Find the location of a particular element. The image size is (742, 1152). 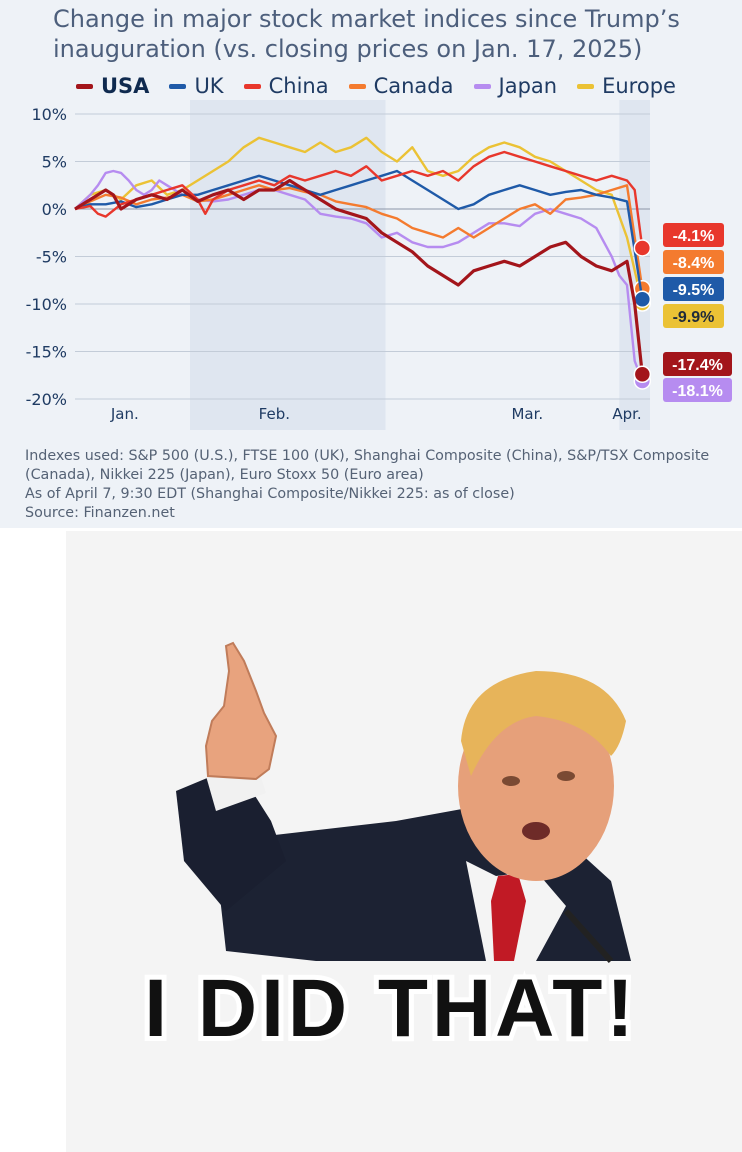

legend-item-japan: Japan is located at coordinates (515, 86).